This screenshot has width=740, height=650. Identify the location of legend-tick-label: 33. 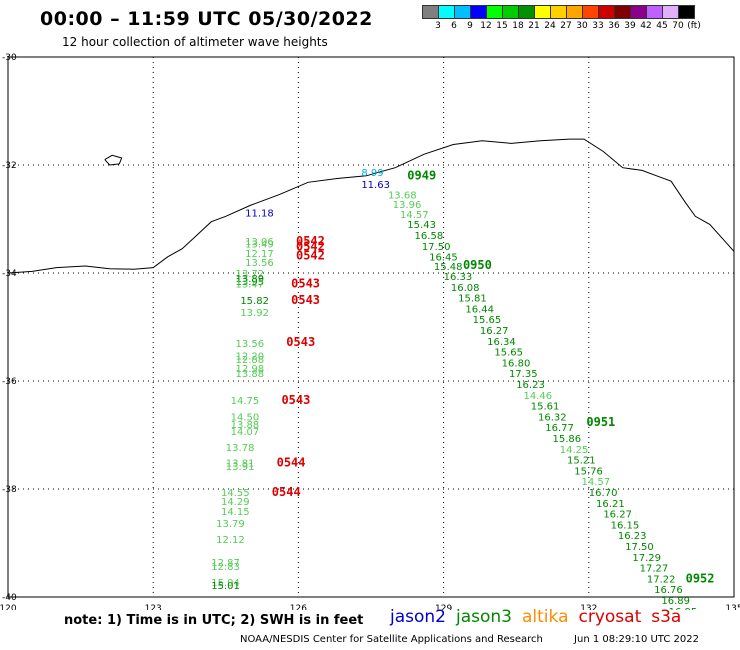
(598, 26).